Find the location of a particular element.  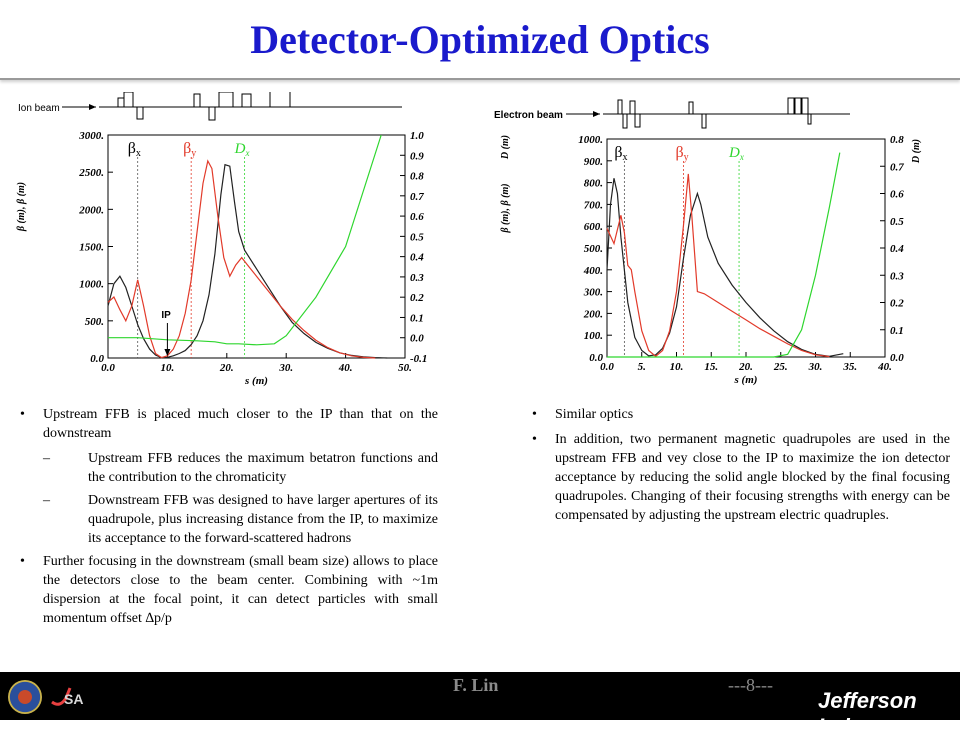

y-left-tick-label: 100. is located at coordinates (593, 336).